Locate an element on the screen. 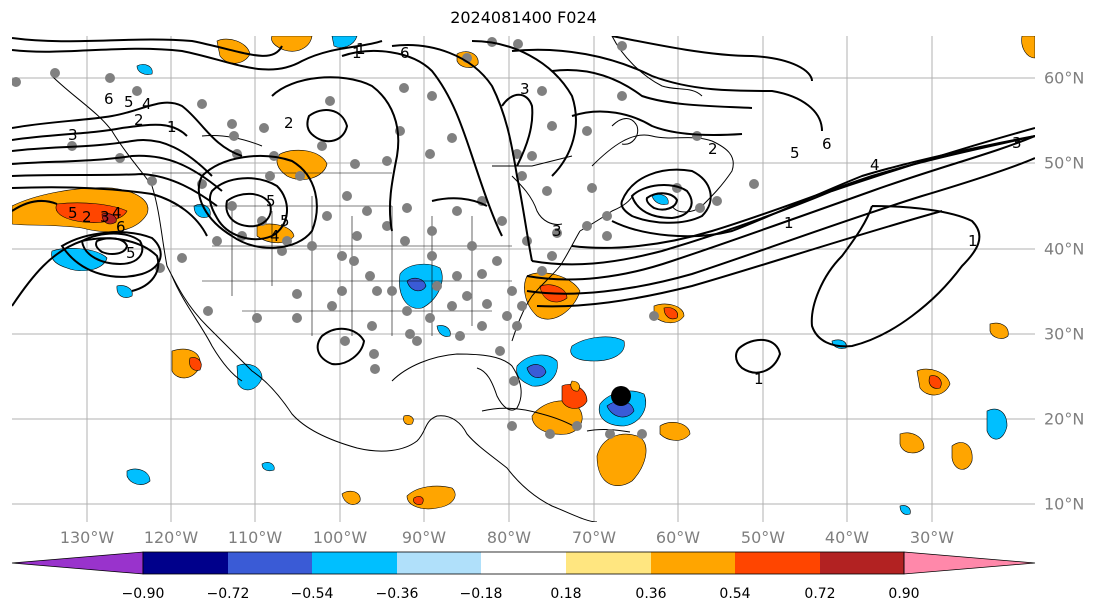 This screenshot has width=1105, height=615. lon-label: 60°W is located at coordinates (678, 537).